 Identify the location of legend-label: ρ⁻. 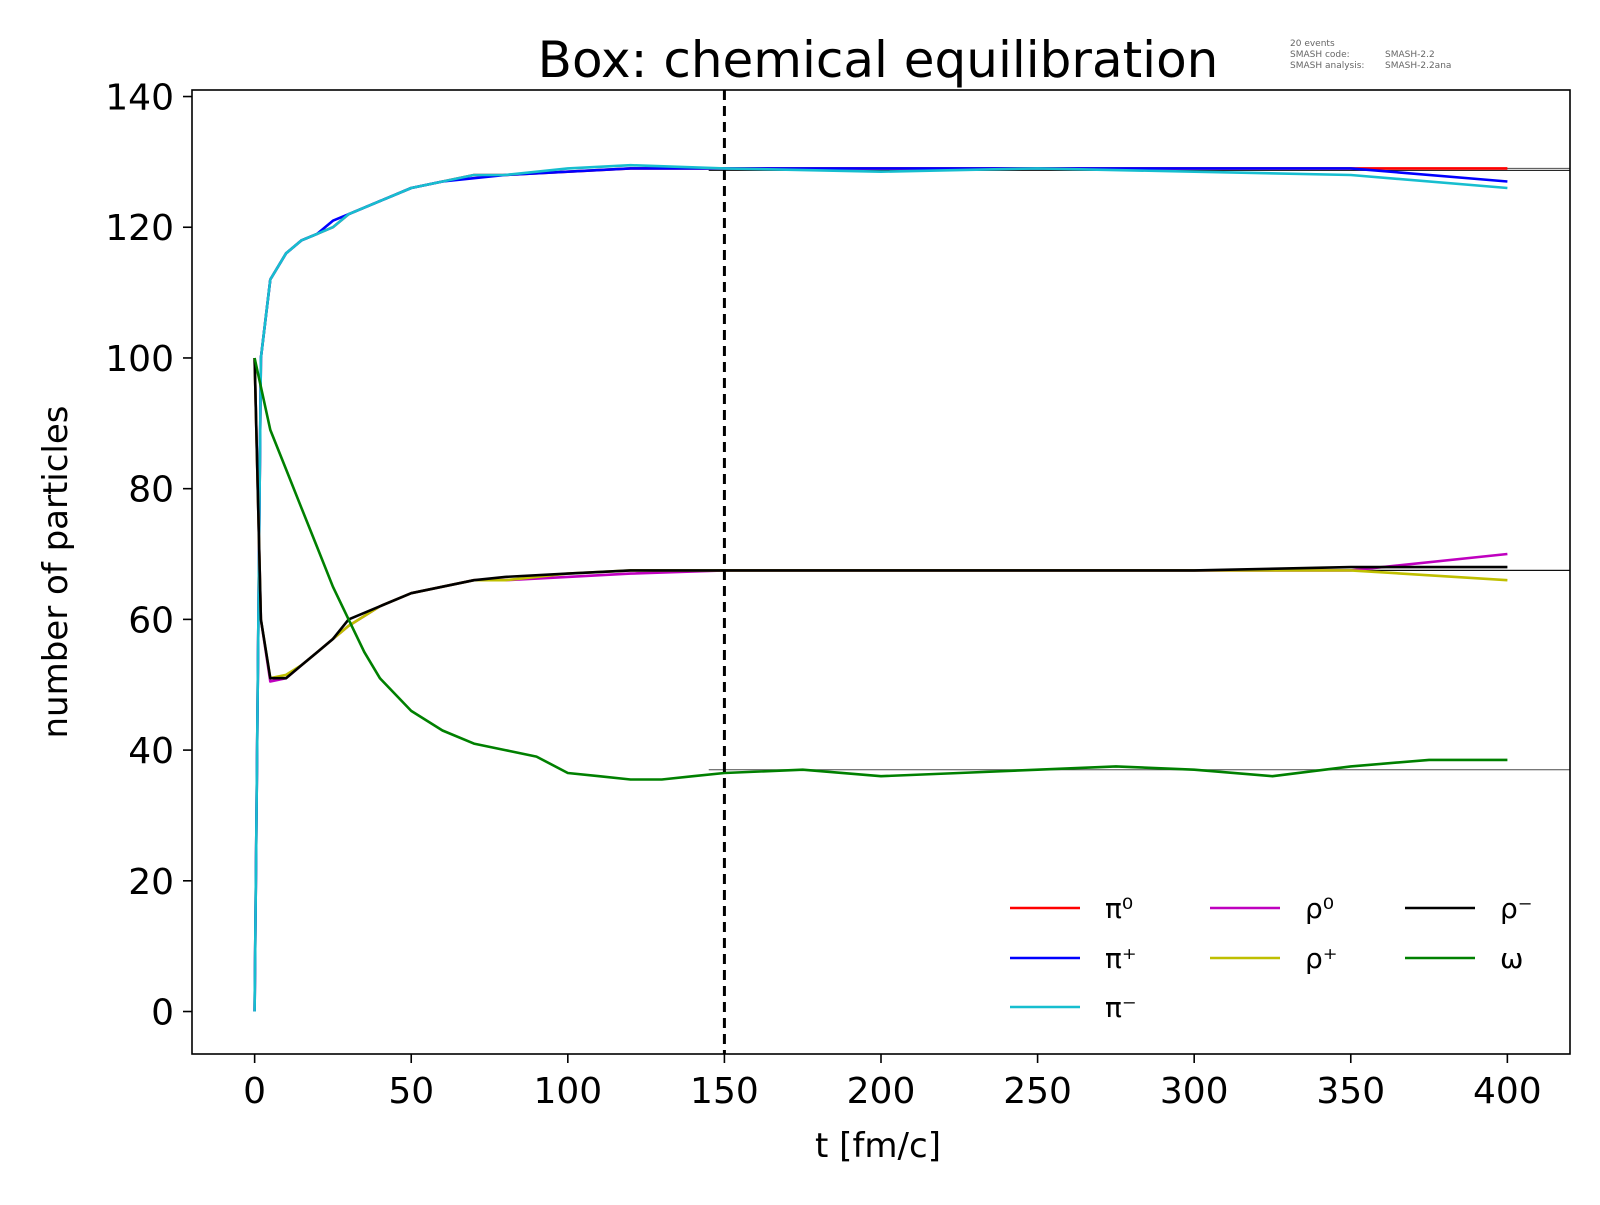
(1516, 908).